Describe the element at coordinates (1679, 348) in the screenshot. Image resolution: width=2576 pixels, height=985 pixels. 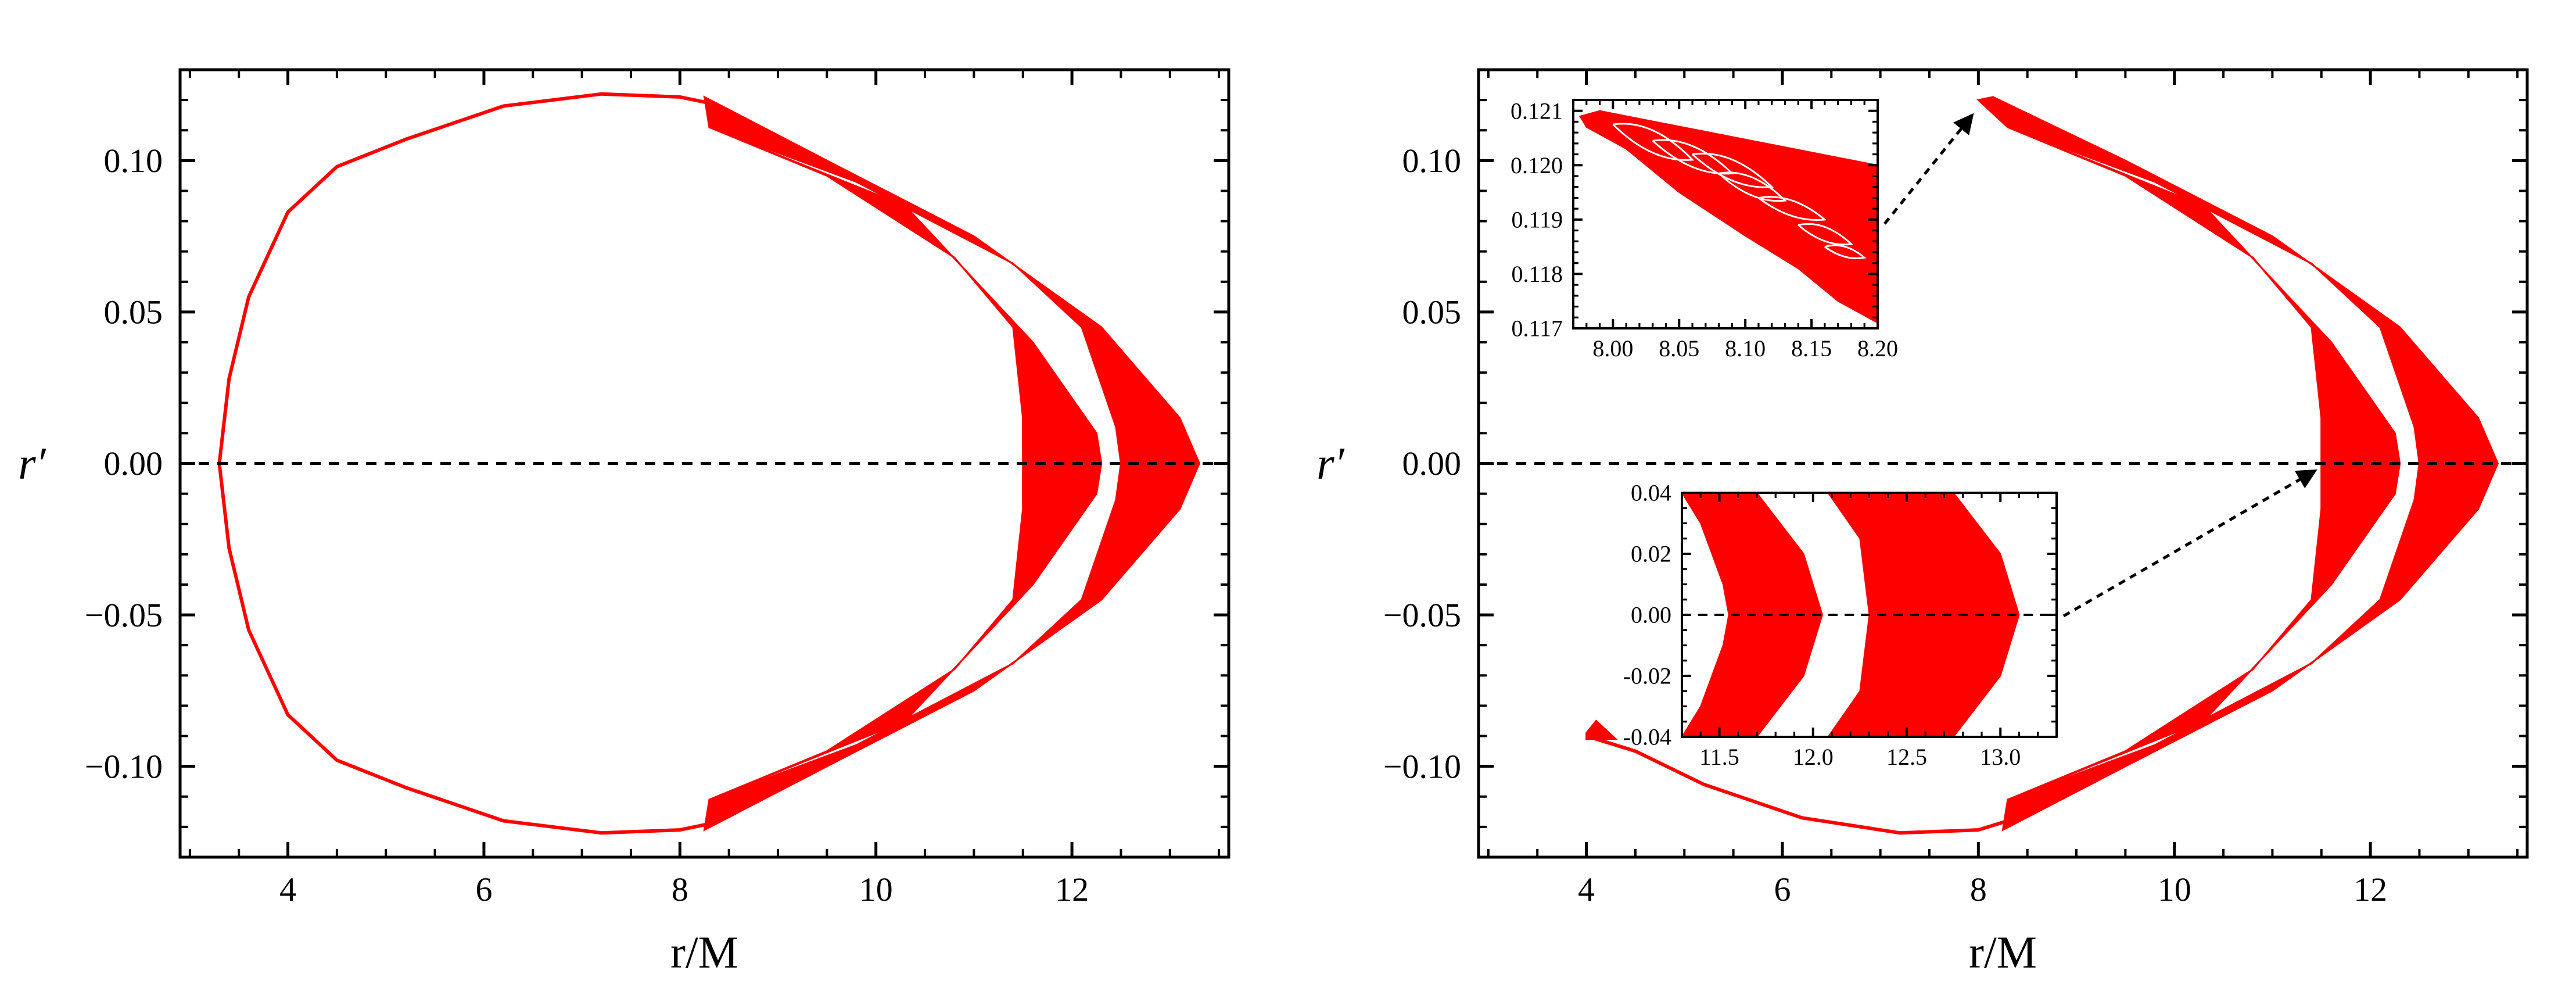
I see `x-tick-label: 8.05` at that location.